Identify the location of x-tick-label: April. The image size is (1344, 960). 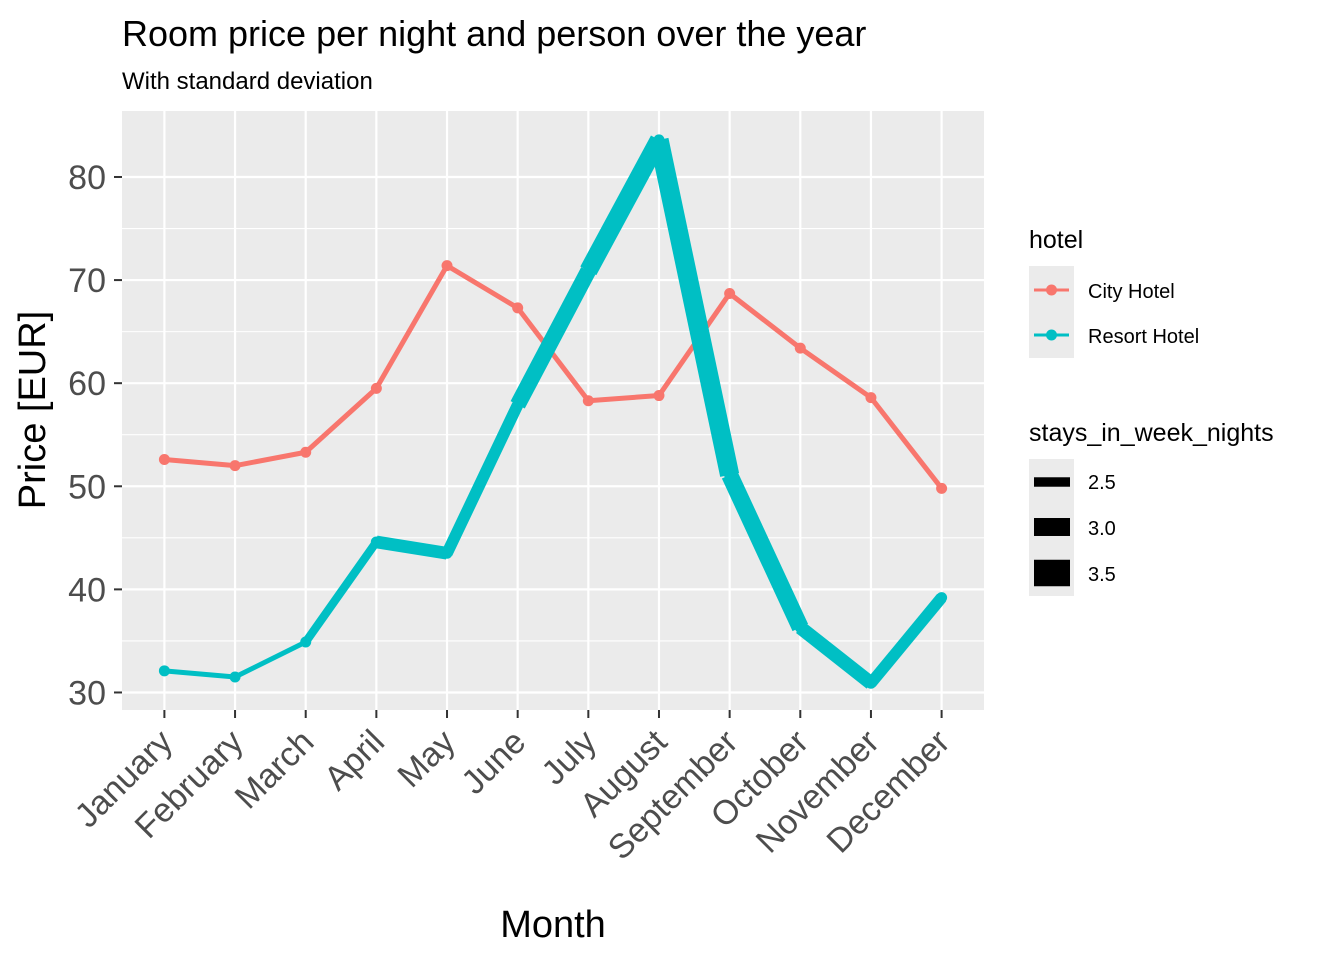
(354, 760).